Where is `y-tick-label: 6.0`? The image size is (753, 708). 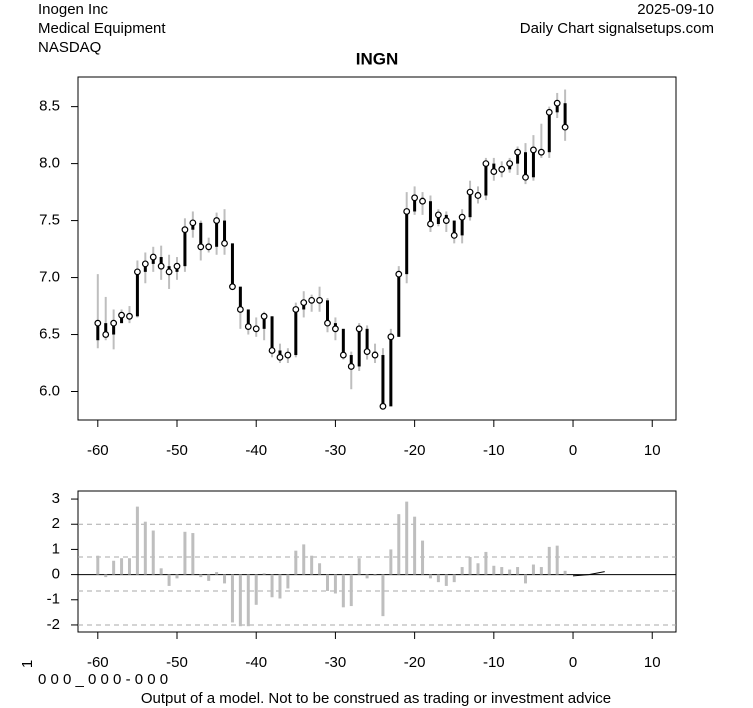 y-tick-label: 6.0 is located at coordinates (49, 390).